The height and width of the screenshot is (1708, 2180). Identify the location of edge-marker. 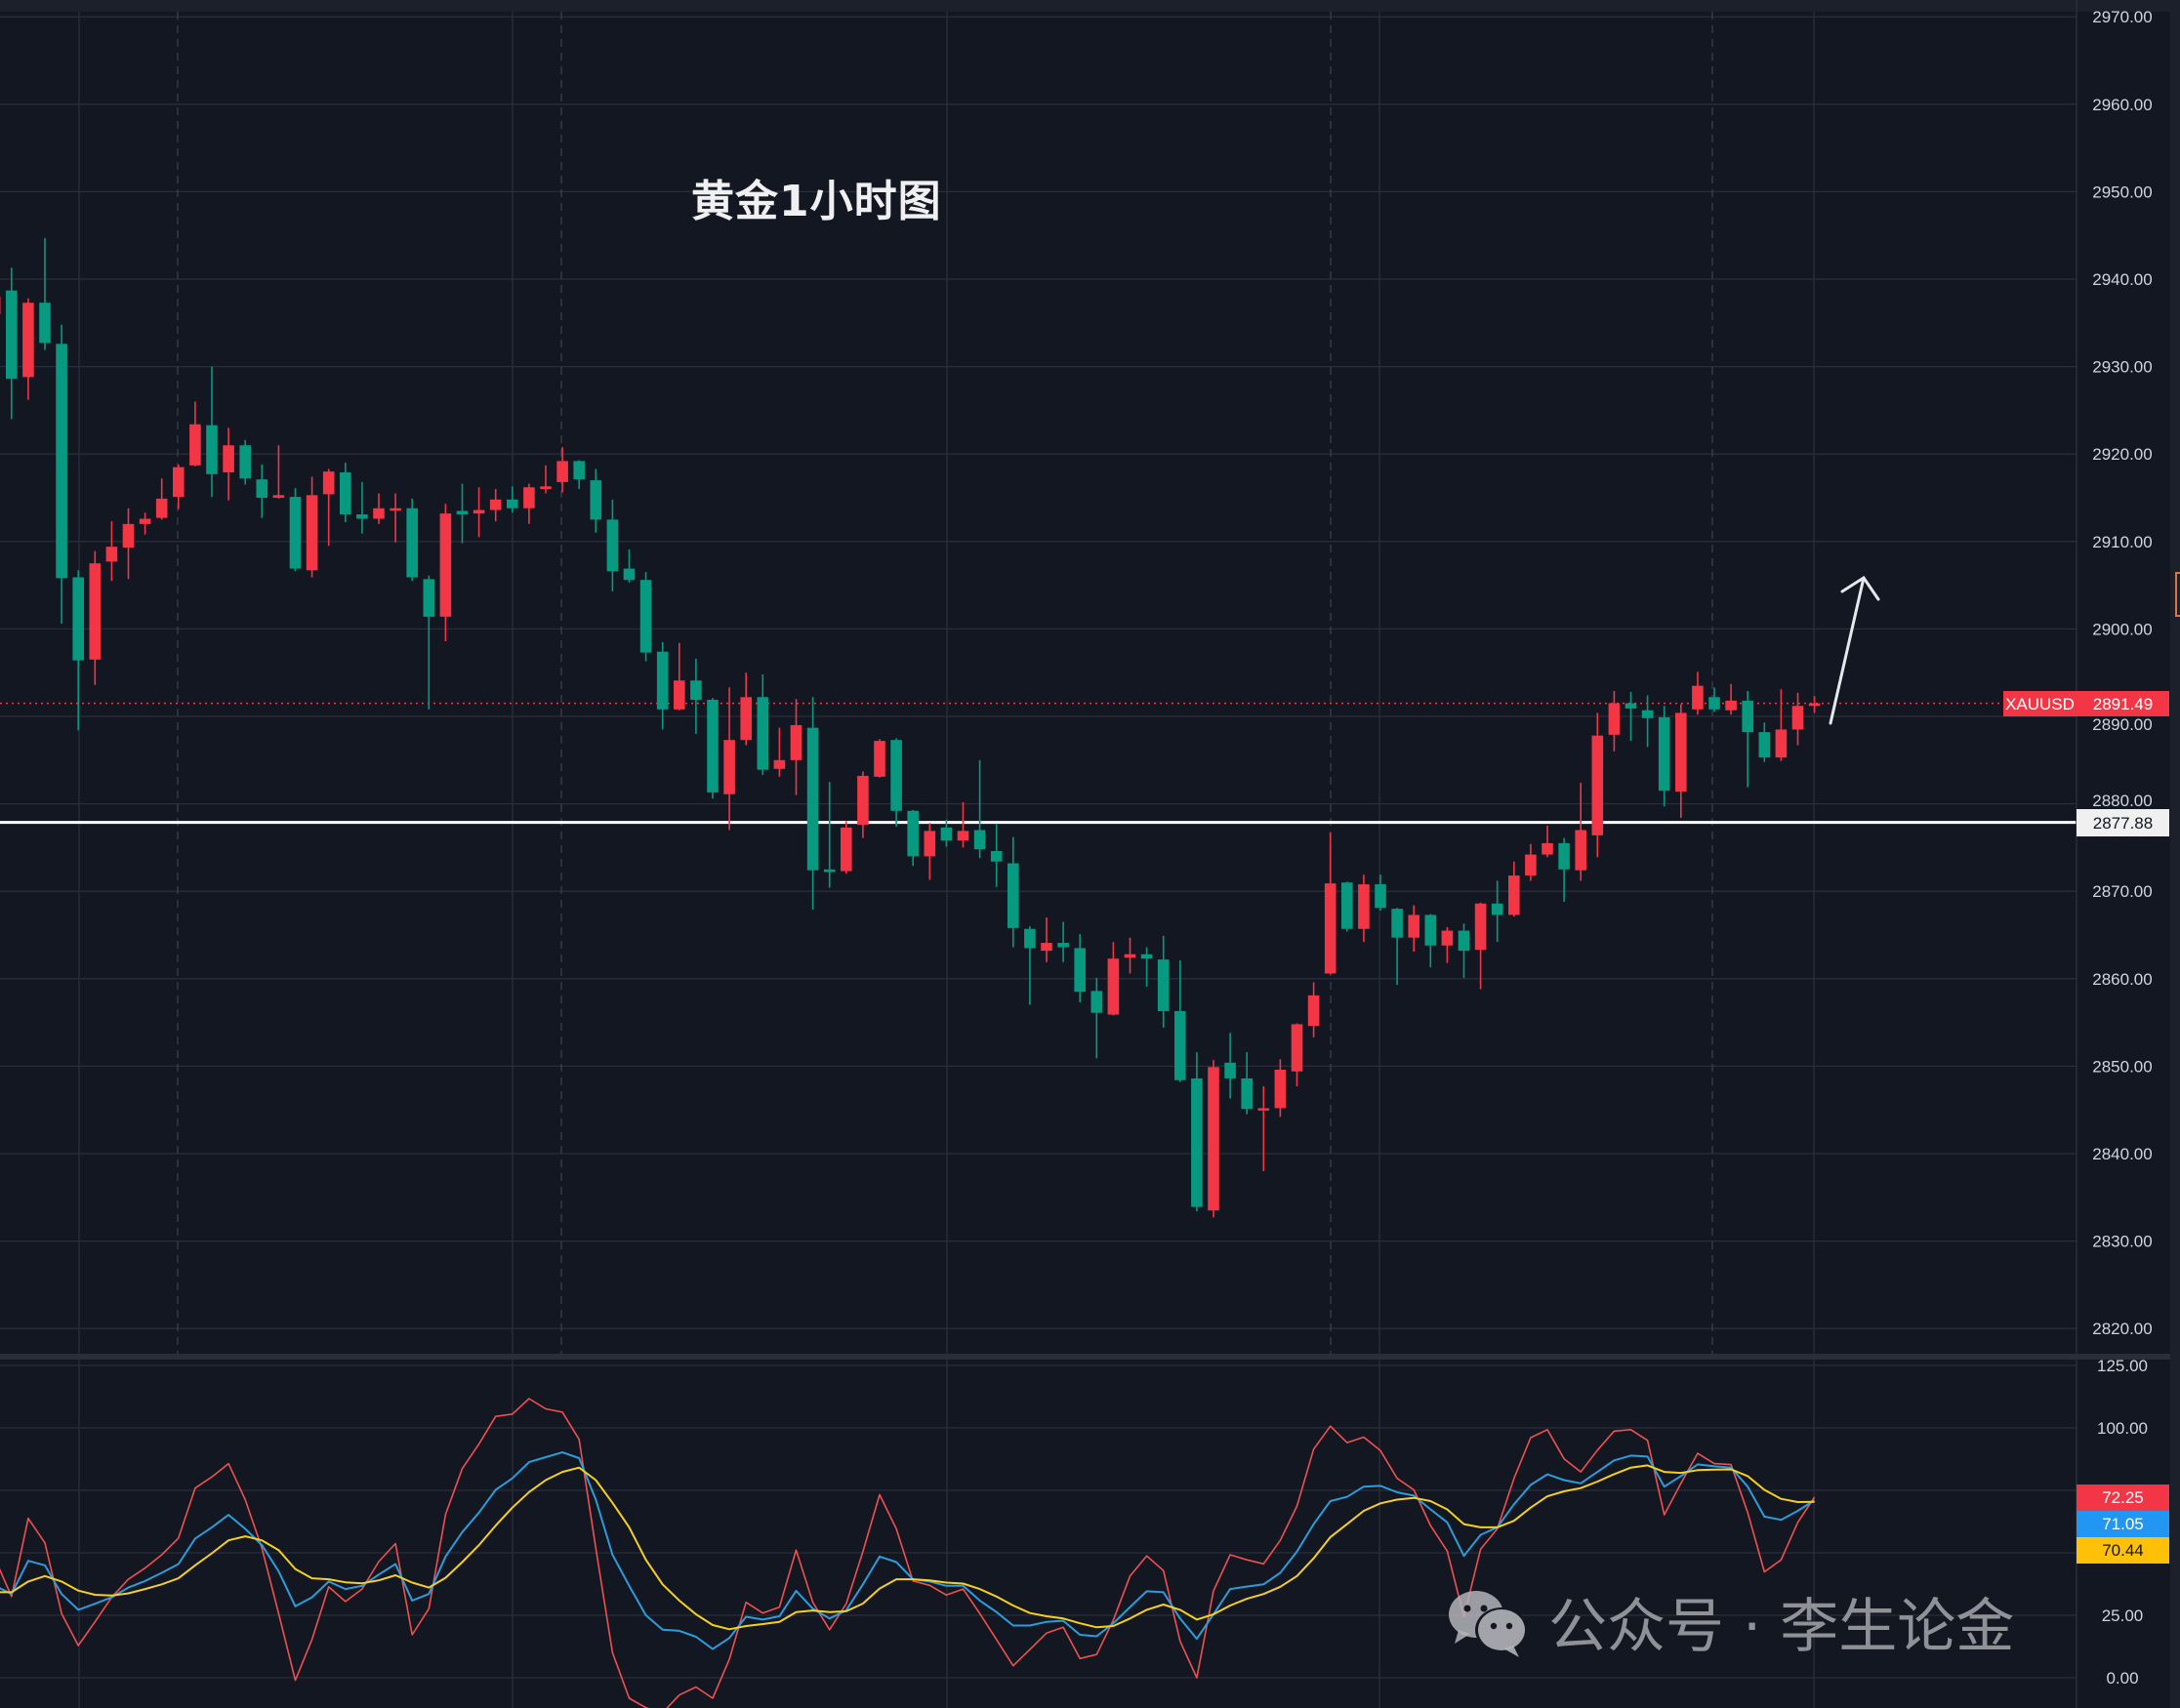
(2177, 594).